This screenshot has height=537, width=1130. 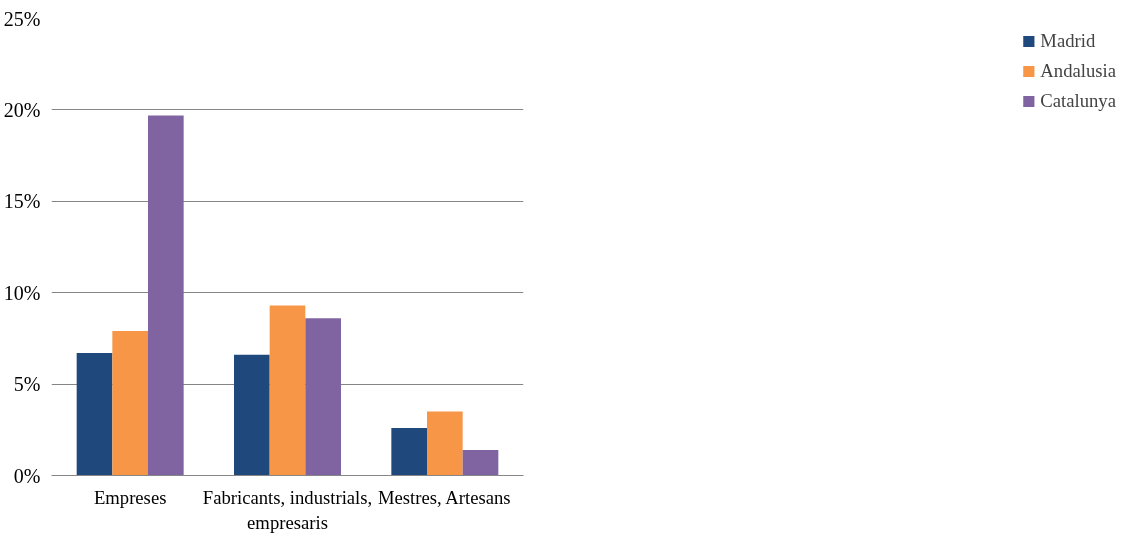 What do you see at coordinates (1068, 41) in the screenshot?
I see `legend-label: Madrid` at bounding box center [1068, 41].